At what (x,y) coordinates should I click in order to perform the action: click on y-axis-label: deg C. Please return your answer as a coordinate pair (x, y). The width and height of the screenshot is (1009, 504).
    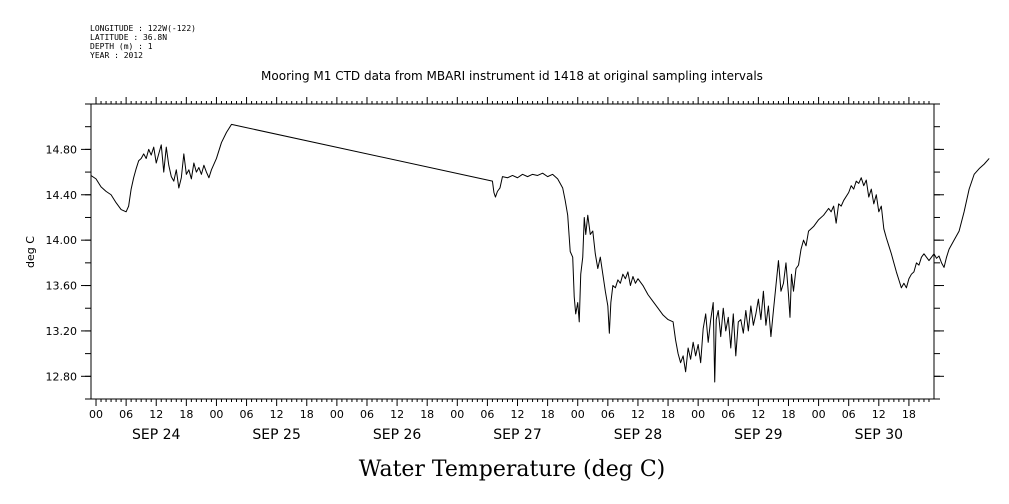
    Looking at the image, I should click on (30, 252).